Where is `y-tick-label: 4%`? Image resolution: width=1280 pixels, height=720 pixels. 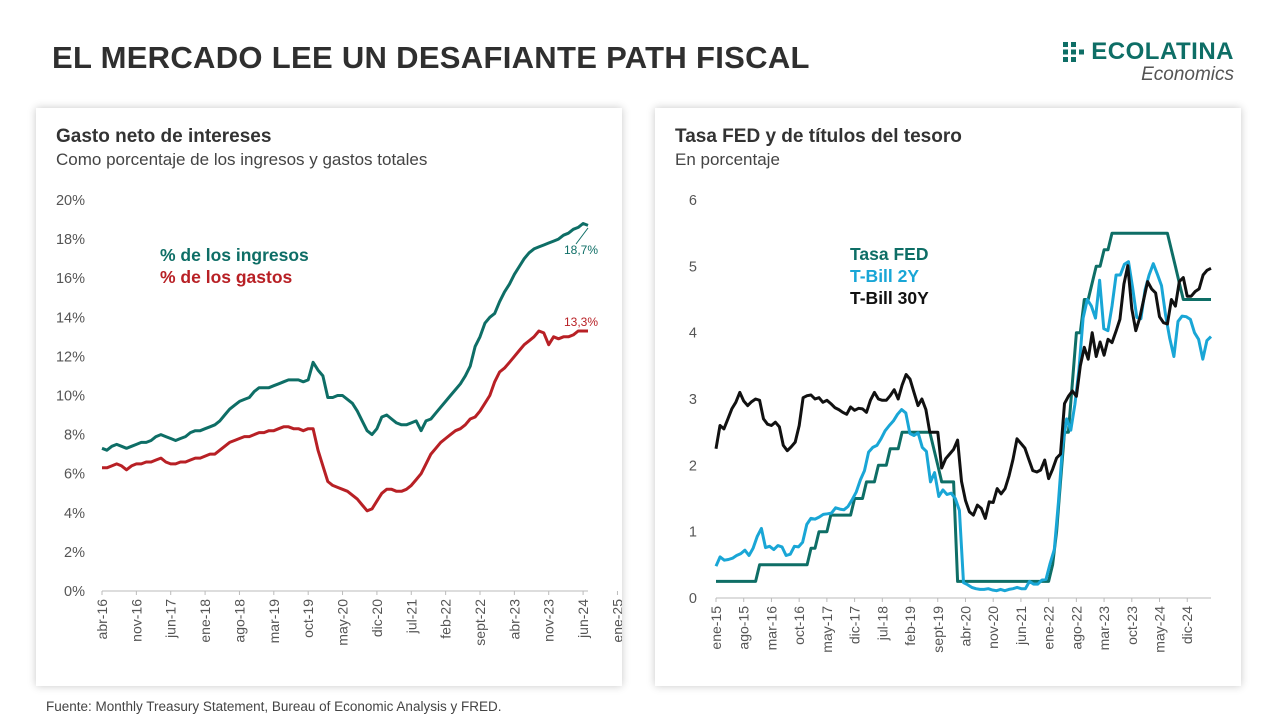 y-tick-label: 4% is located at coordinates (74, 514).